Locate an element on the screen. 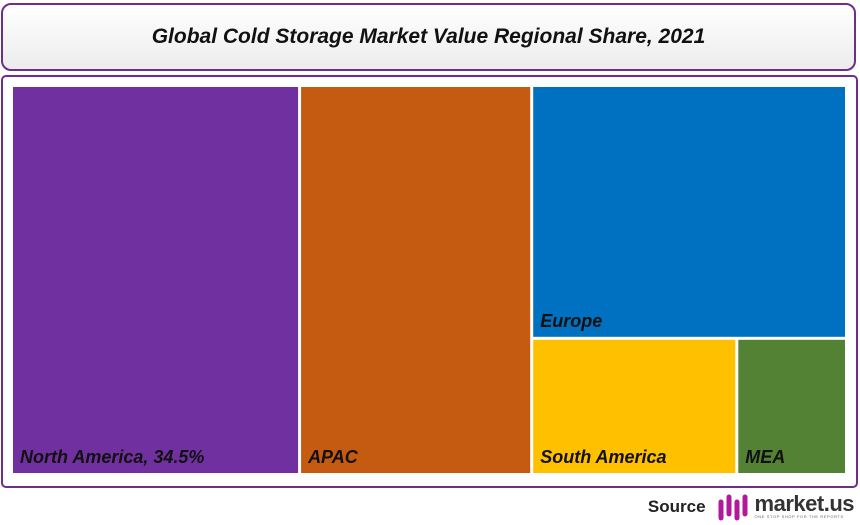 The image size is (860, 525). brand-name: market.us is located at coordinates (804, 503).